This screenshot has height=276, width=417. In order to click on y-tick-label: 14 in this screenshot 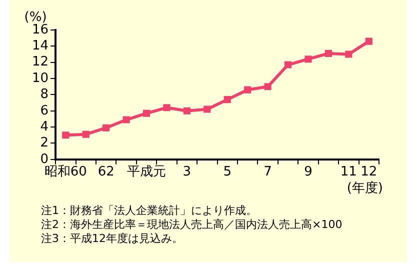, I will do `click(40, 46)`.